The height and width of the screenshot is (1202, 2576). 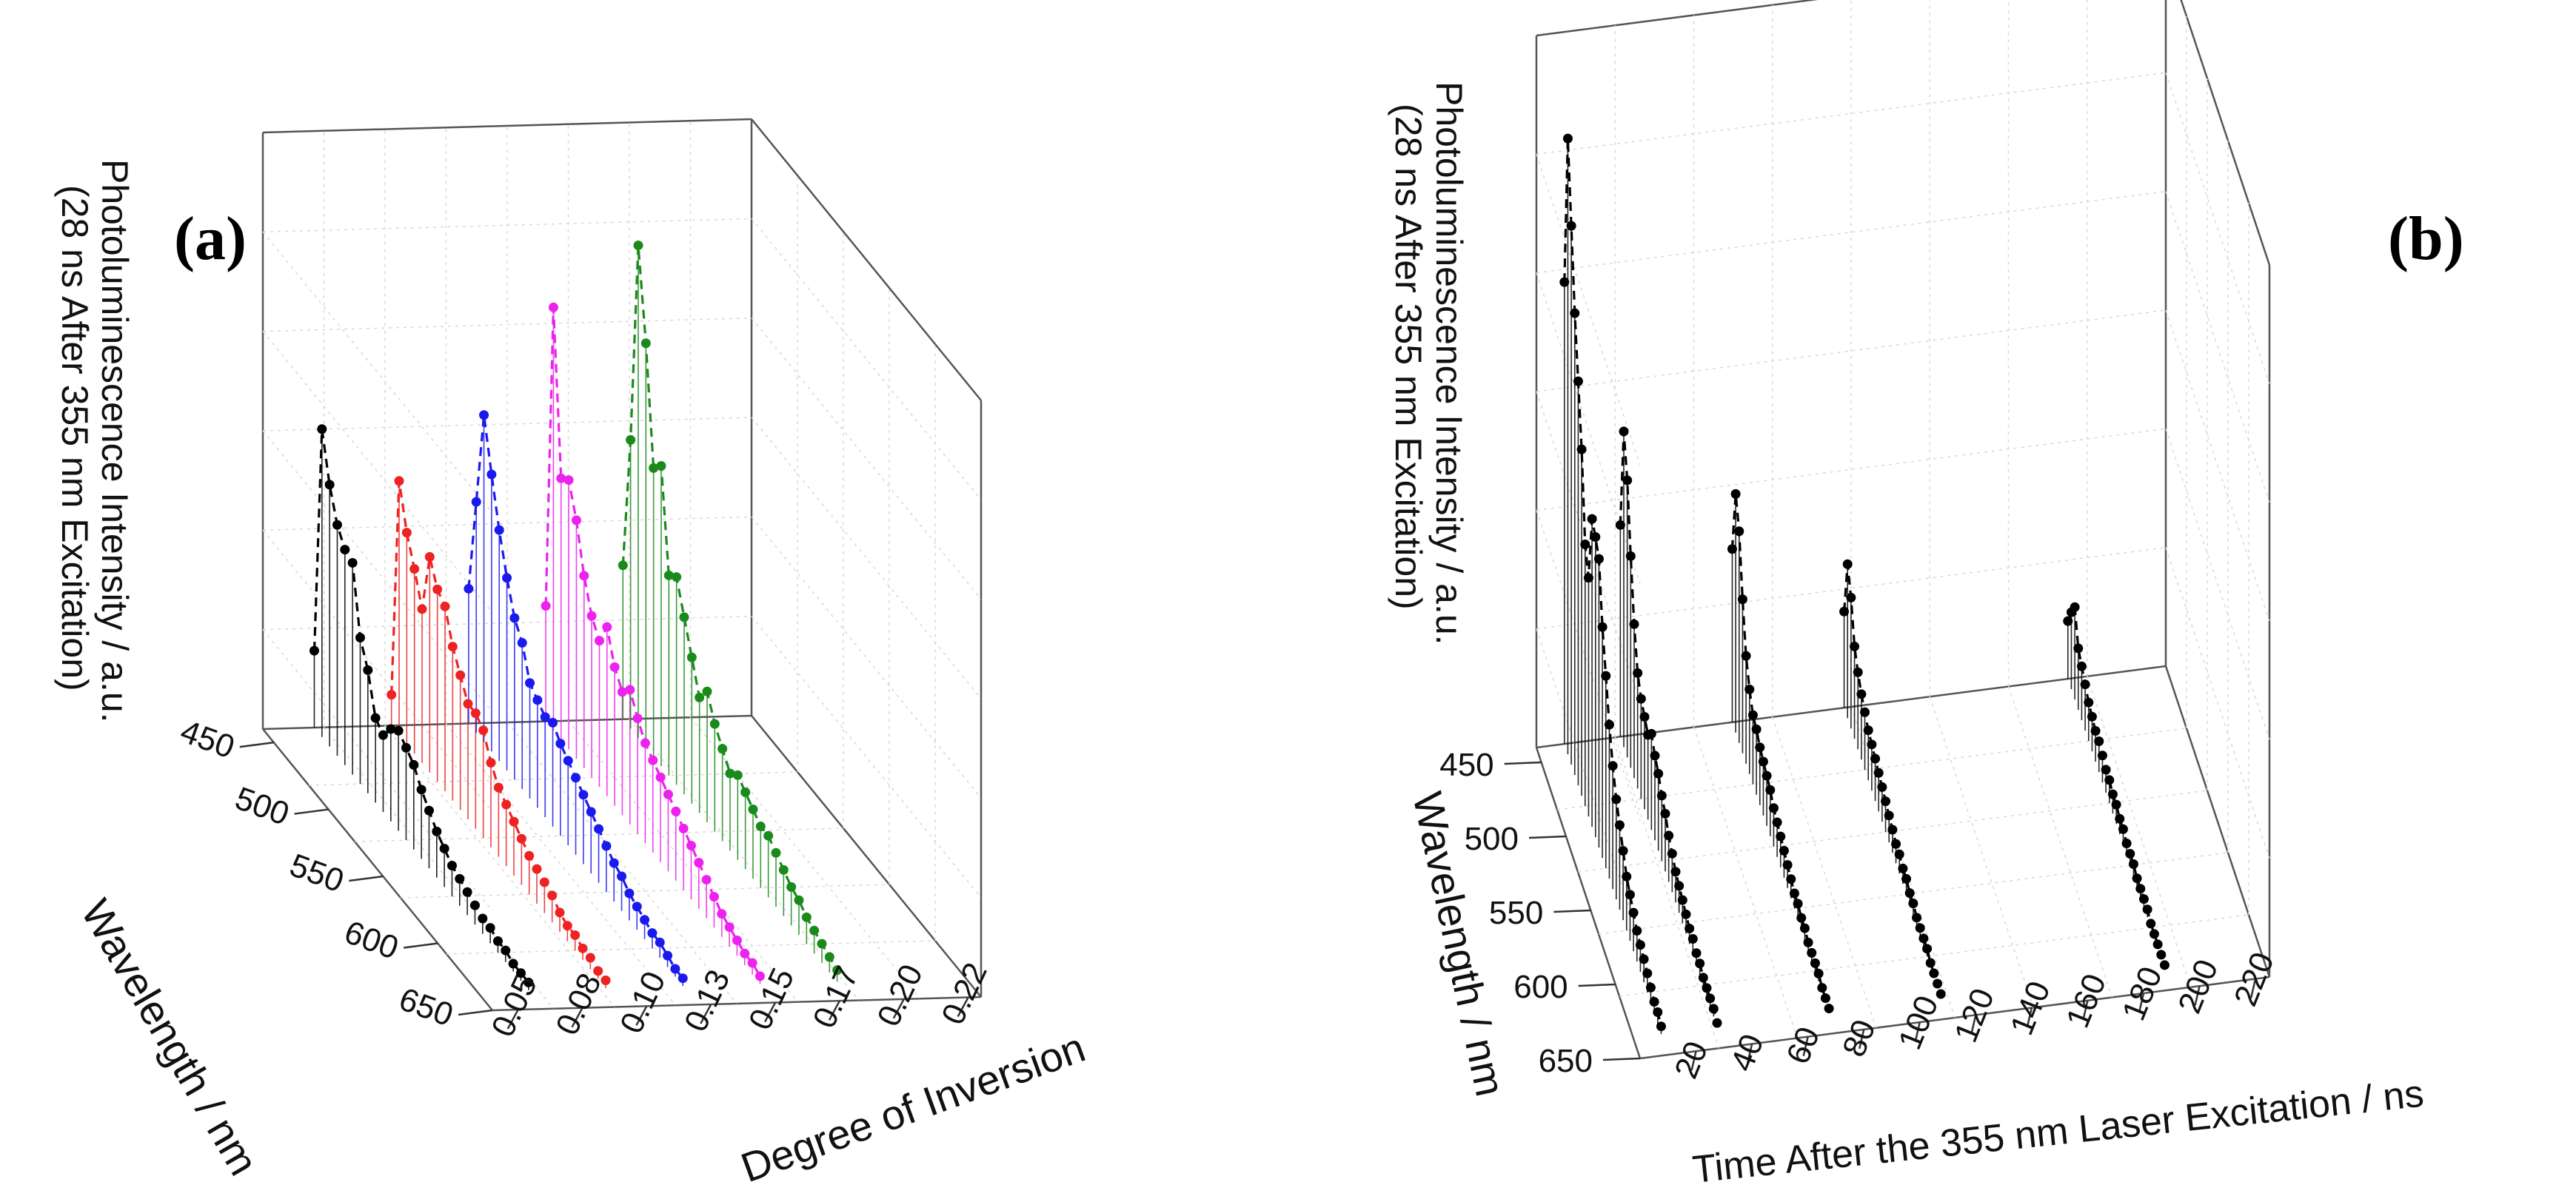 What do you see at coordinates (1859, 1038) in the screenshot?
I see `x-tick-label: 80` at bounding box center [1859, 1038].